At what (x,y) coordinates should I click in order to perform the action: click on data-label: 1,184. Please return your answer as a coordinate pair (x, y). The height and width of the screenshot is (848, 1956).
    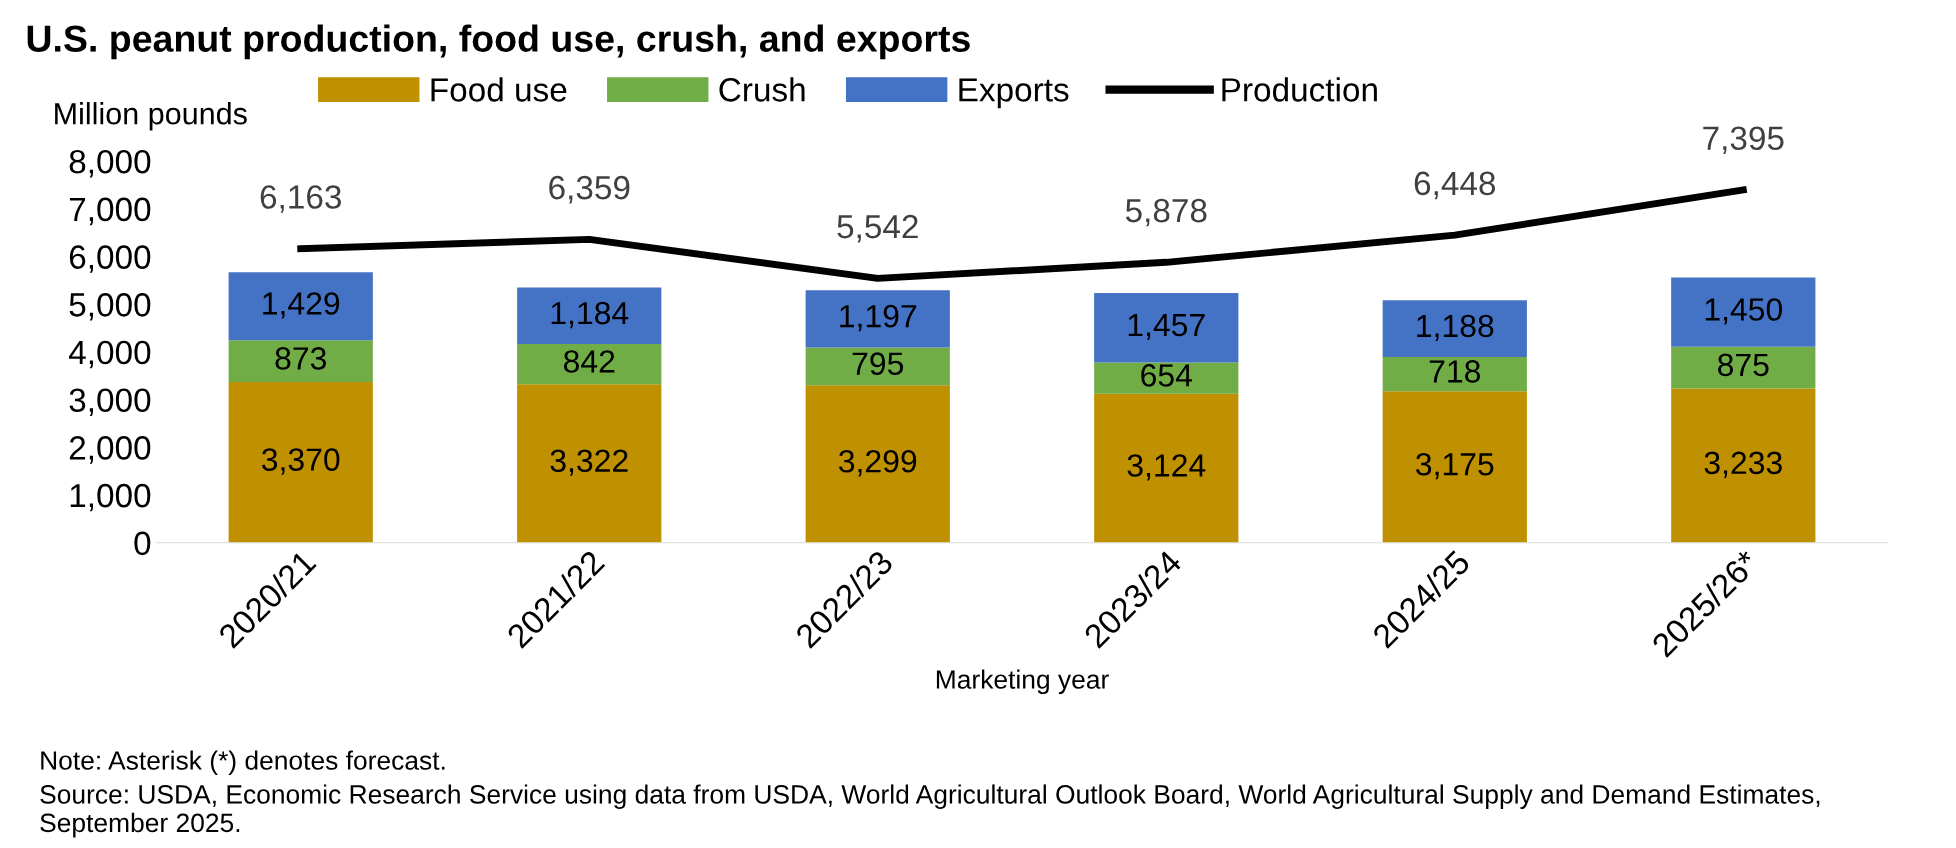
    Looking at the image, I should click on (590, 315).